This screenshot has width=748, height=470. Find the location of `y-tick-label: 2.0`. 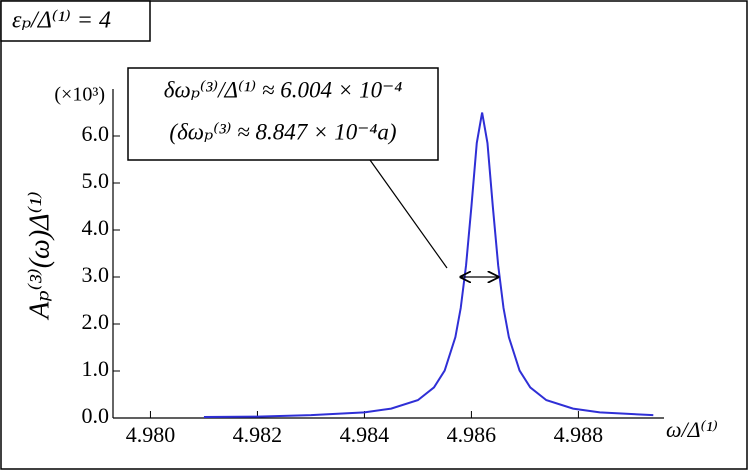

y-tick-label: 2.0 is located at coordinates (96, 321).